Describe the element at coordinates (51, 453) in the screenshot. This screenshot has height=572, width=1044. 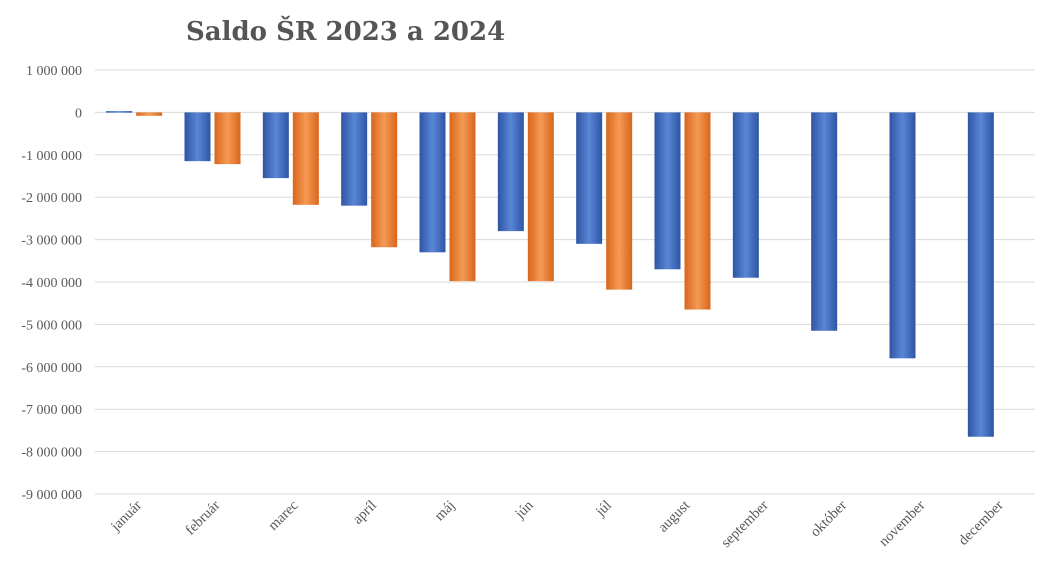
I see `y-tick-label: -8 000 000` at that location.